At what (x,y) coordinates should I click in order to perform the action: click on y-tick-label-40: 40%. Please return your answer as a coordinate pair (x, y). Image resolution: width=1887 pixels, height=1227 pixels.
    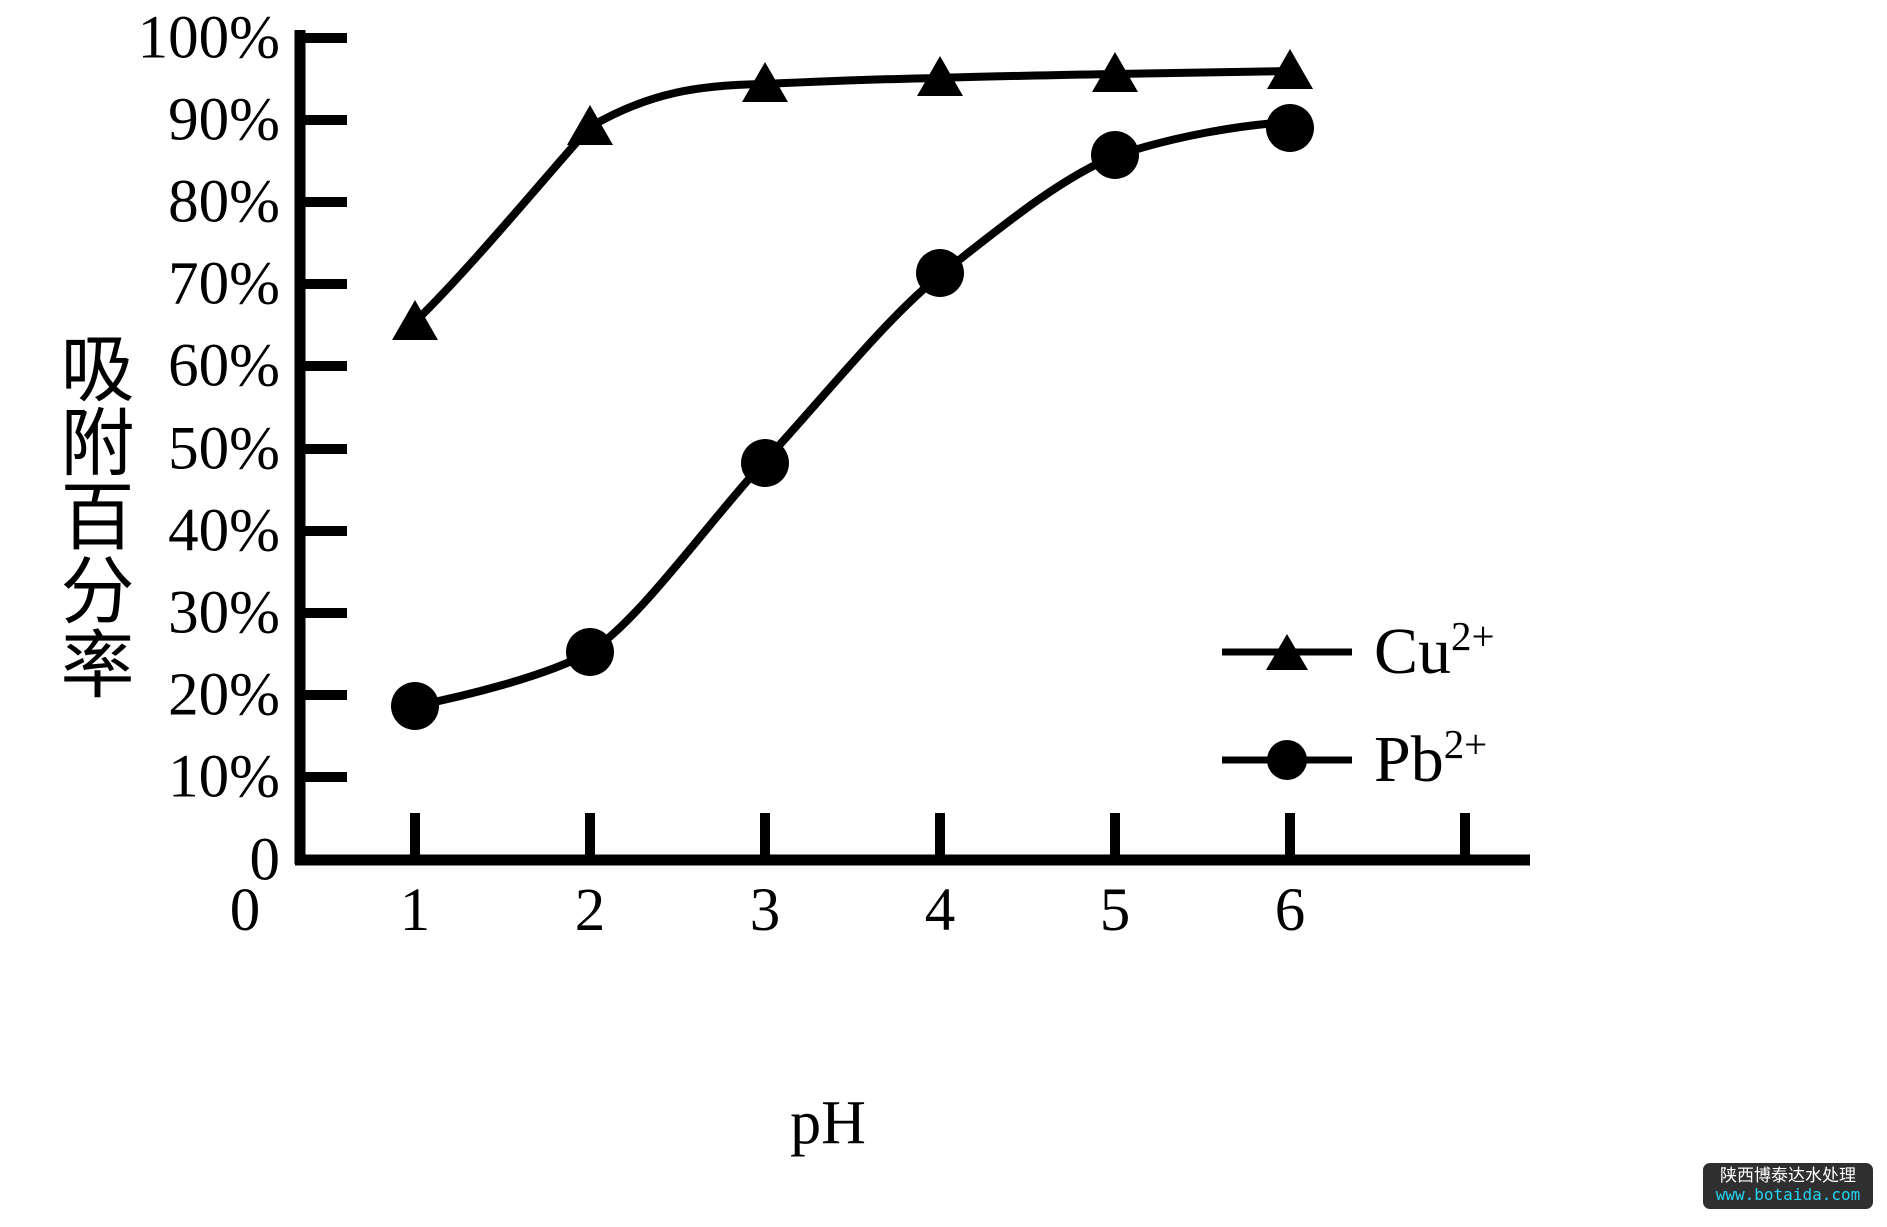
    Looking at the image, I should click on (224, 531).